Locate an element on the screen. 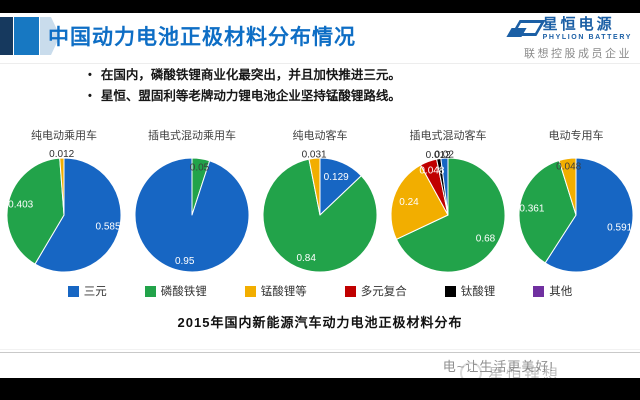 The width and height of the screenshot is (640, 400). pie-chart-4: 插电式混动客车 0.68 0.24 0.048 0.012 0.02 is located at coordinates (448, 202).